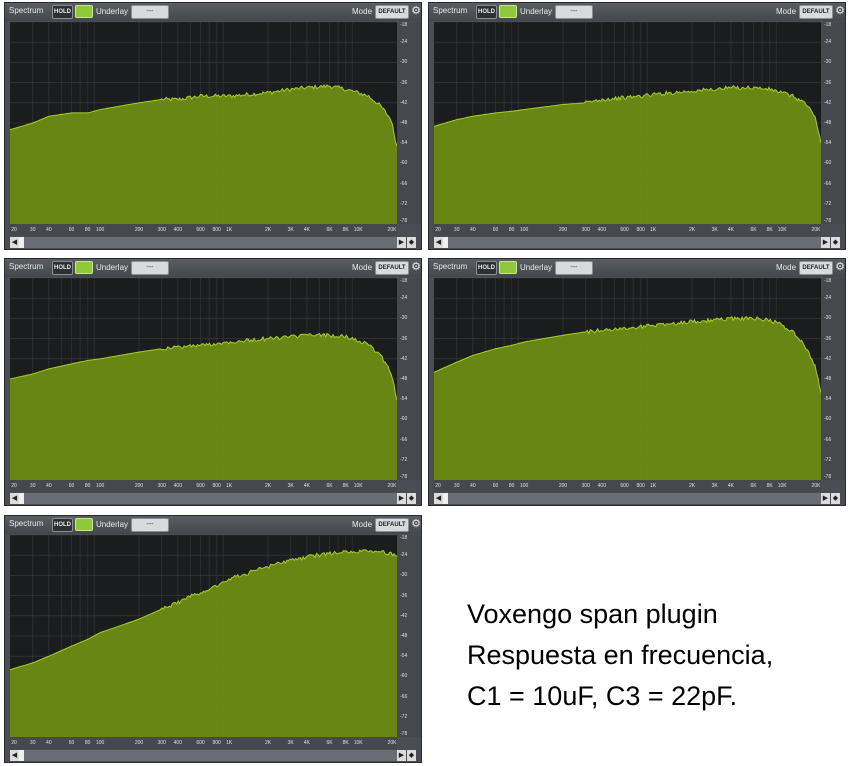  I want to click on x-tick-label: 60, so click(495, 230).